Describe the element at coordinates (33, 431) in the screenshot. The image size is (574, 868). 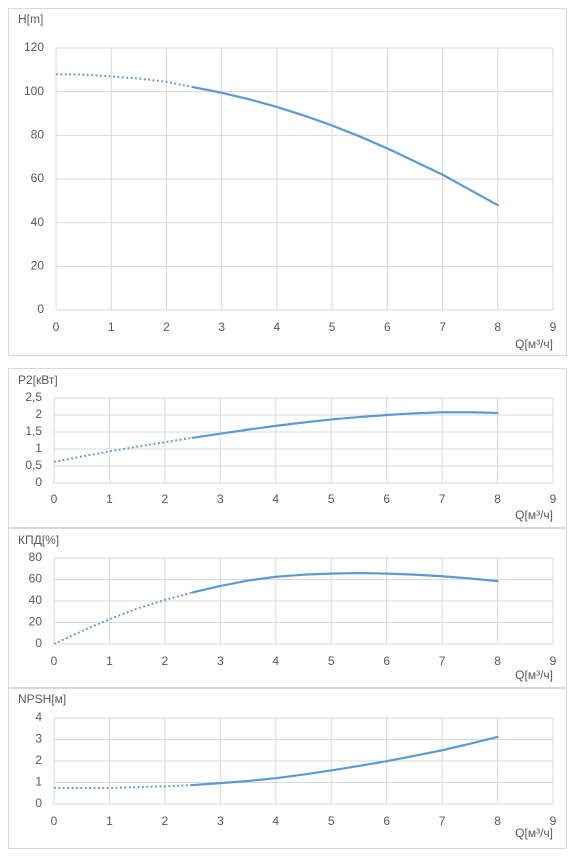
I see `y-tick-label: 1,5` at that location.